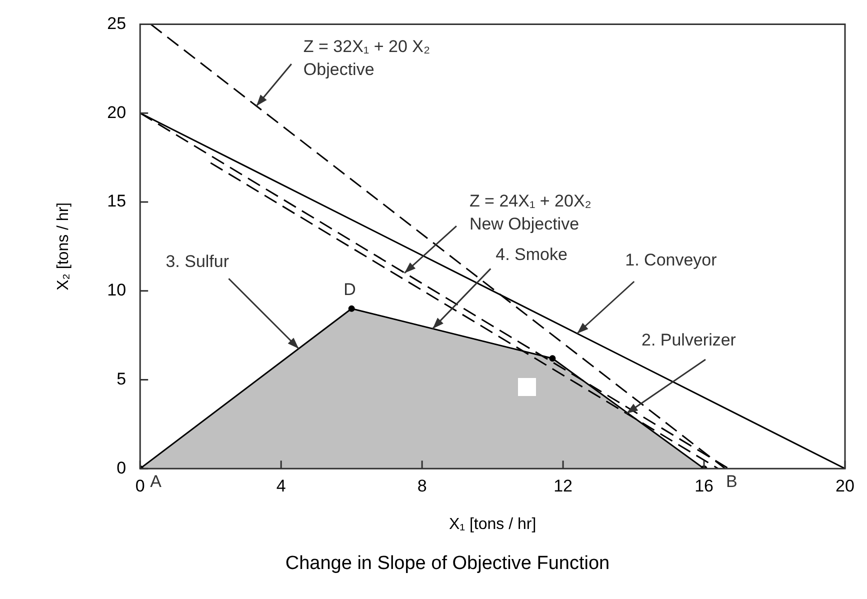  What do you see at coordinates (63, 246) in the screenshot?
I see `y-axis-title: X₂ [tons / hr]` at bounding box center [63, 246].